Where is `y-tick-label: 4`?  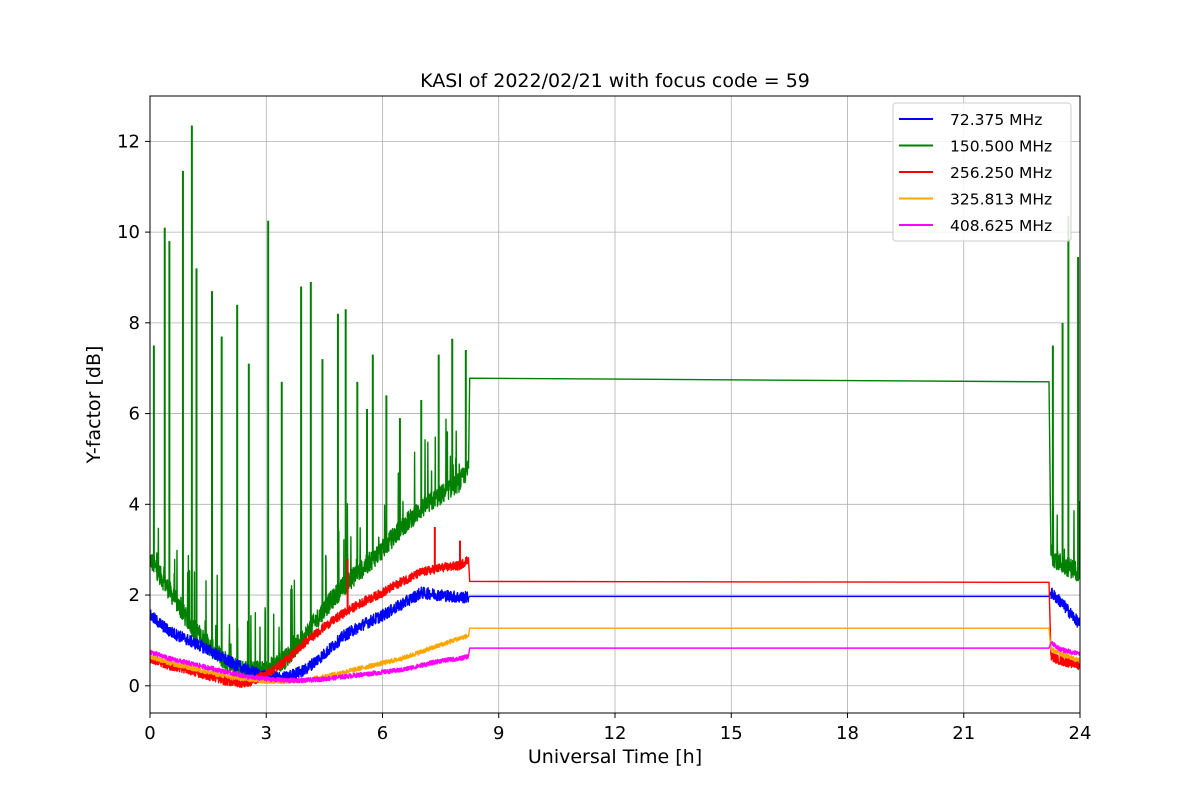
y-tick-label: 4 is located at coordinates (134, 504).